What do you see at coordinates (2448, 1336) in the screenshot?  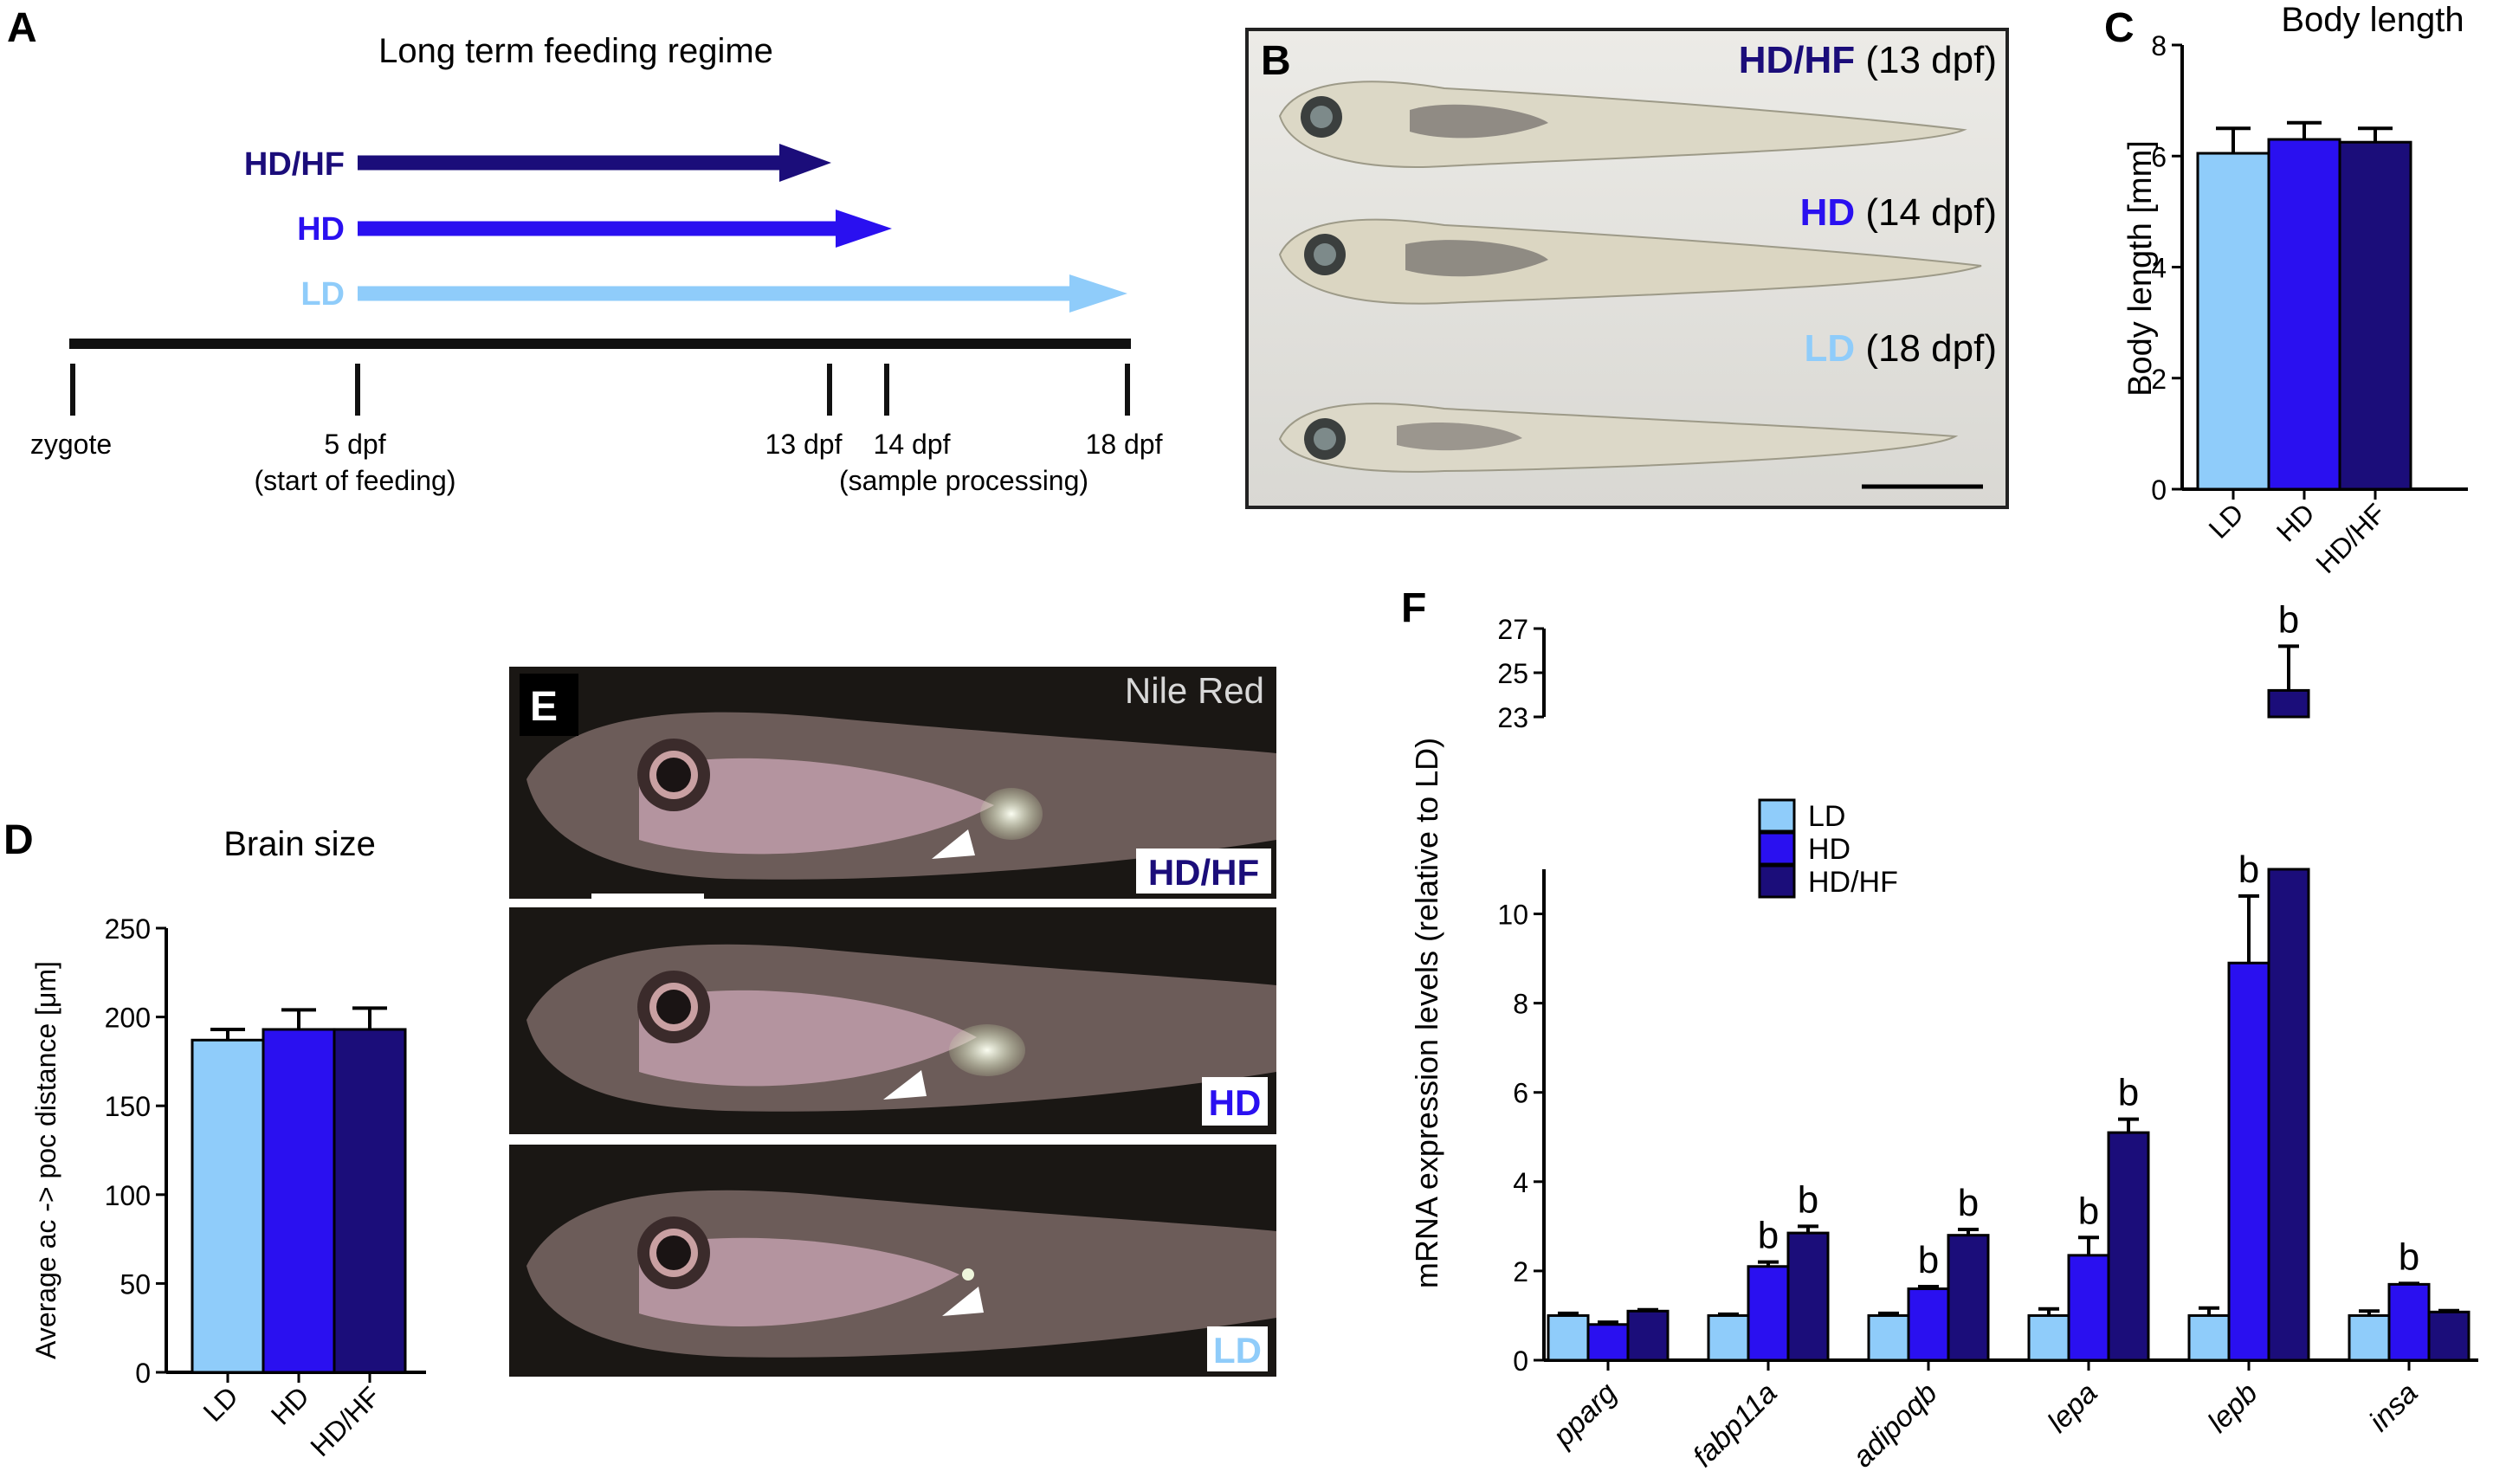 I see `chart-f-bar-insa-hdhf` at bounding box center [2448, 1336].